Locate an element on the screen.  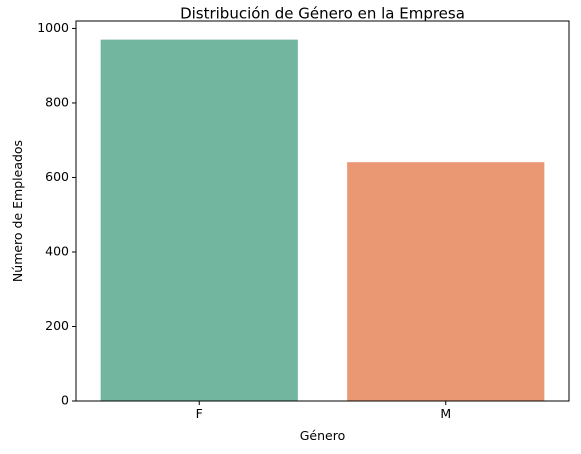
x-axis-label: Género is located at coordinates (323, 435).